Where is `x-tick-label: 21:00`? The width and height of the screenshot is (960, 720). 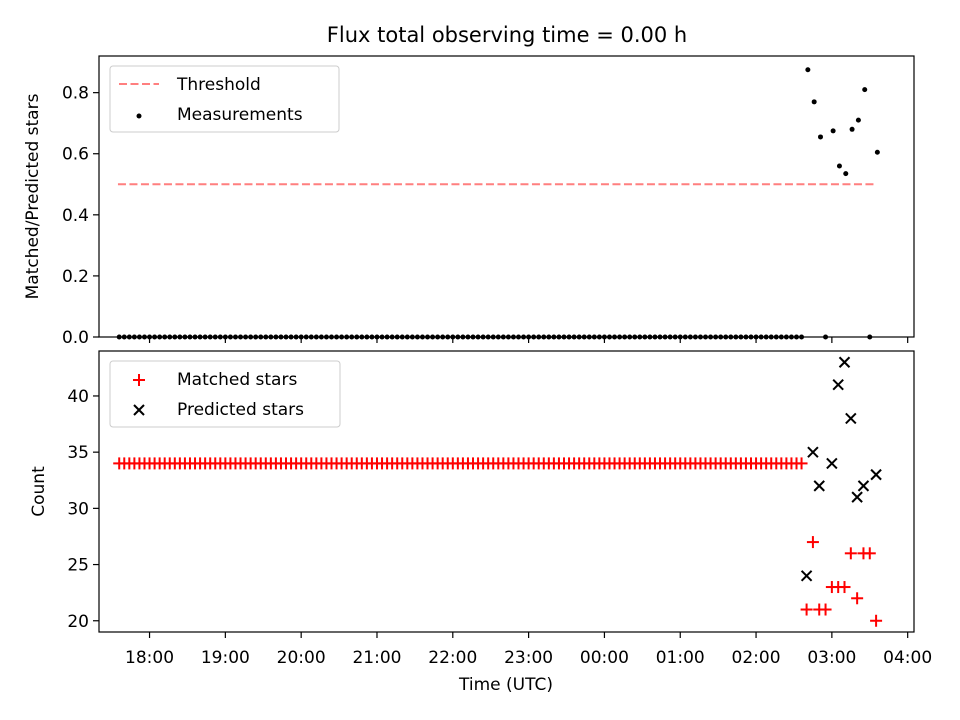
x-tick-label: 21:00 is located at coordinates (376, 658).